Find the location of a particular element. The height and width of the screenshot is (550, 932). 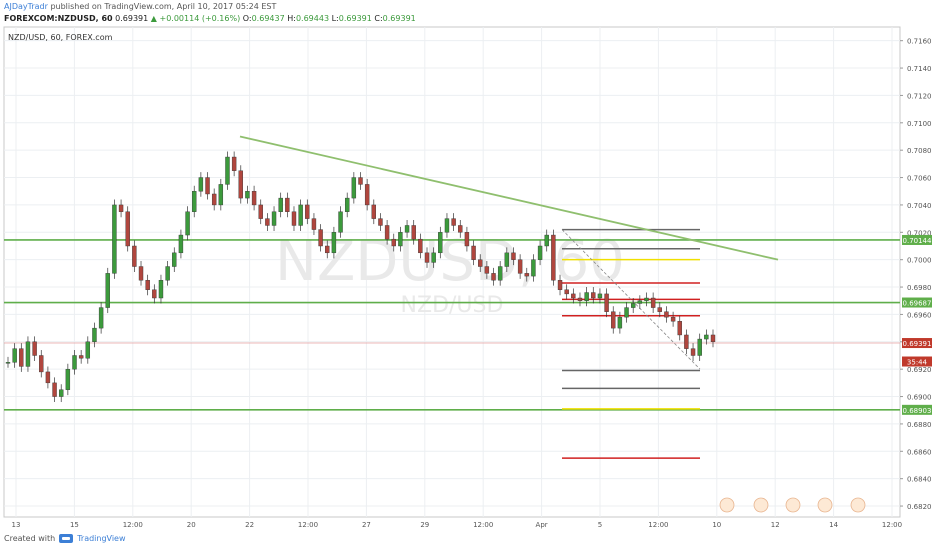

fib-trend-line is located at coordinates (631, 299).